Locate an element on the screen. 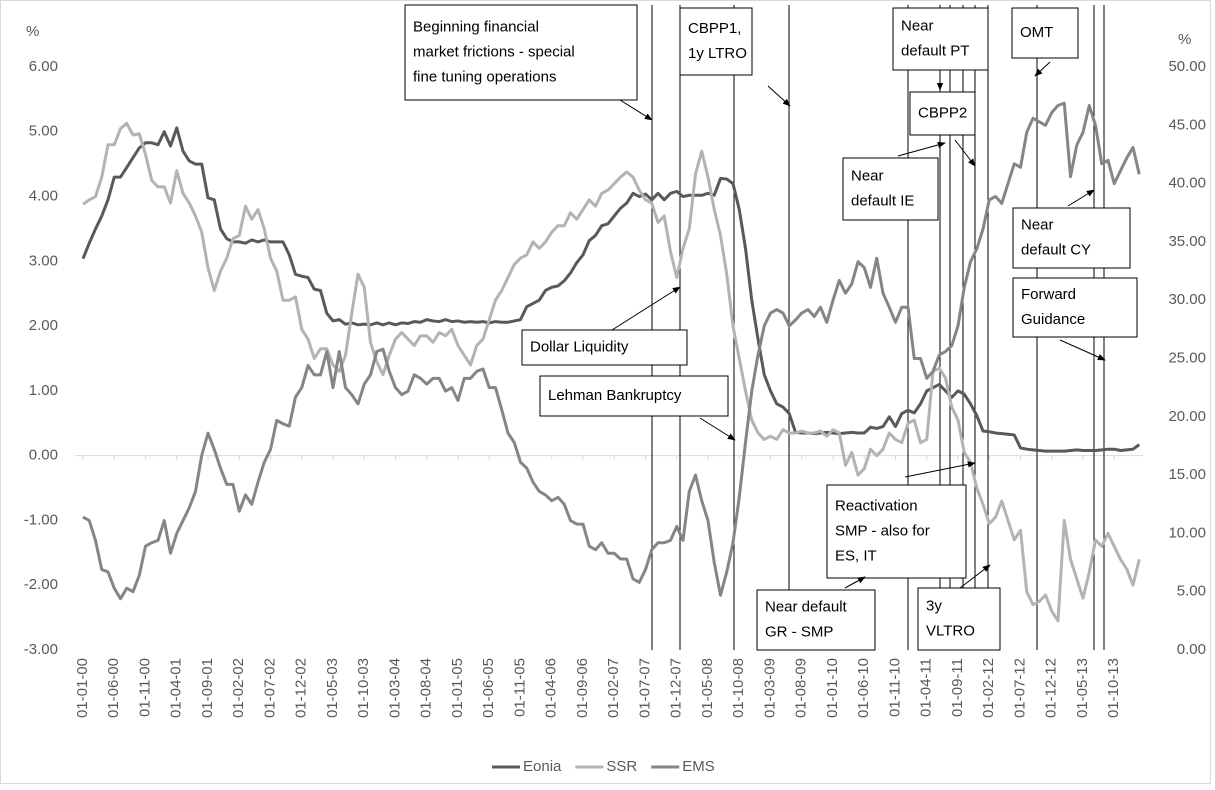 The width and height of the screenshot is (1215, 790). y-tick-label: -3.00 is located at coordinates (41, 649).